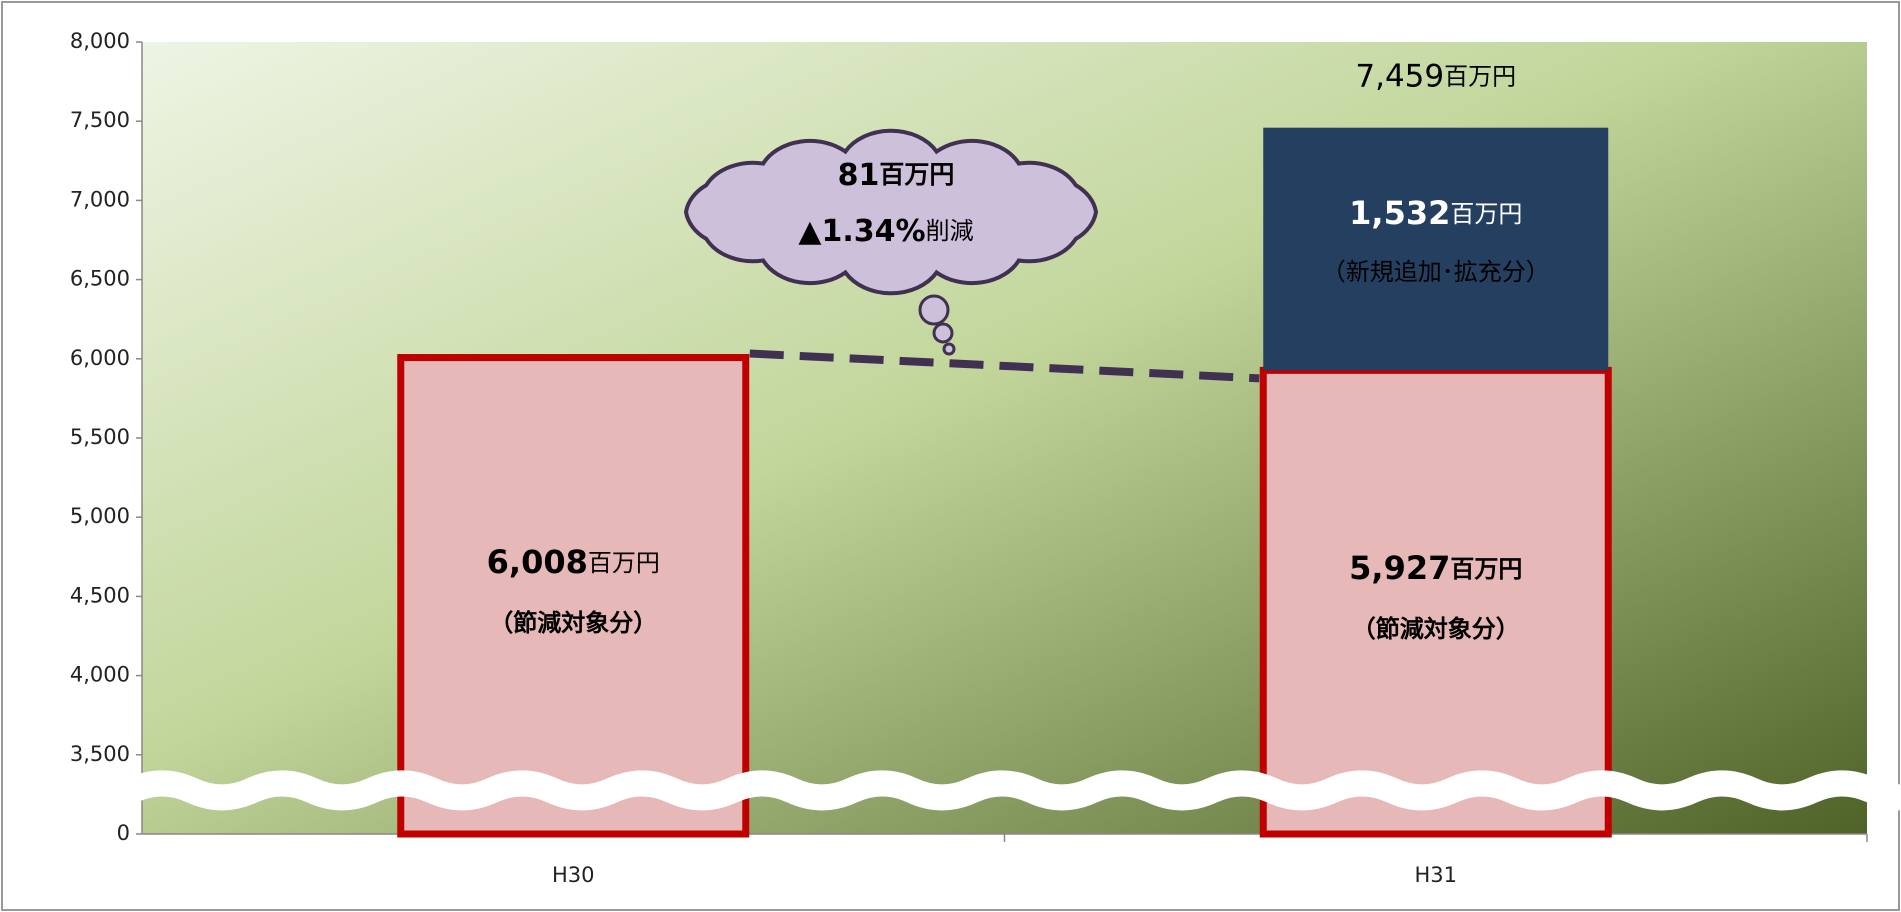  I want to click on cloud, so click(891, 212).